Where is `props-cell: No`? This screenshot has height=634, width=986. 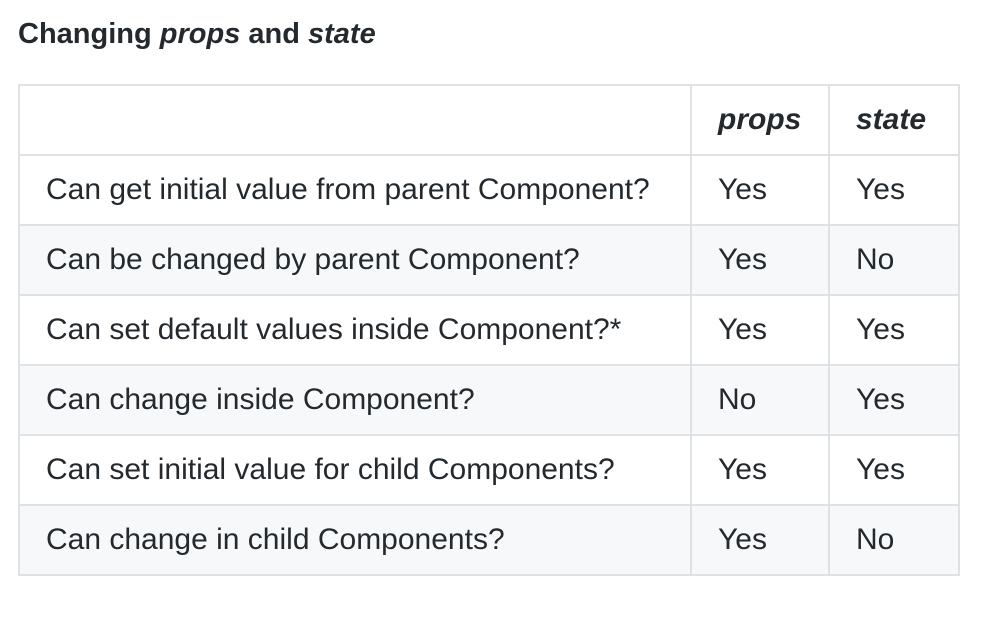 props-cell: No is located at coordinates (760, 400).